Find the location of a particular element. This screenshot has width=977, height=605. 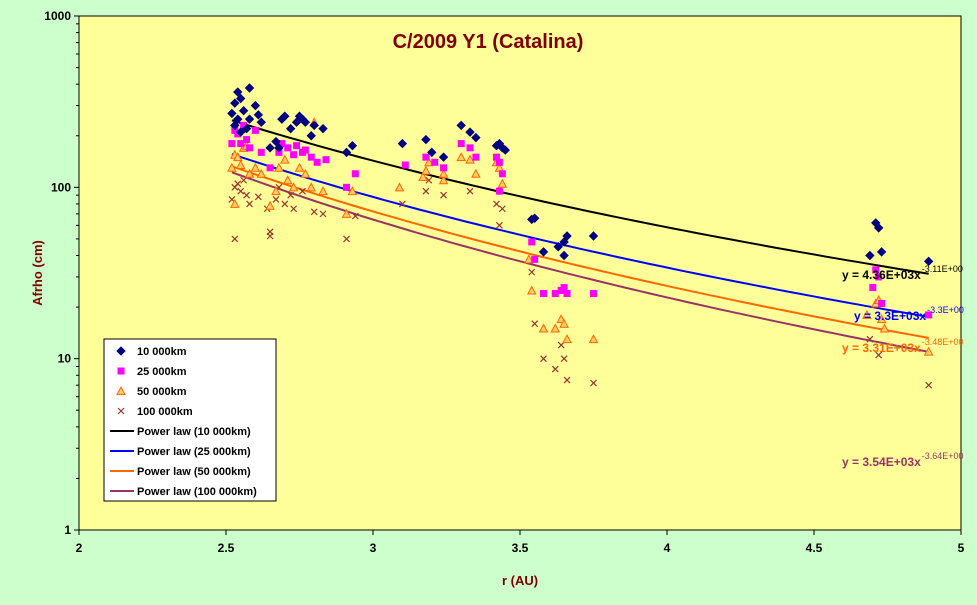

x-tick-label: 2 is located at coordinates (79, 548).